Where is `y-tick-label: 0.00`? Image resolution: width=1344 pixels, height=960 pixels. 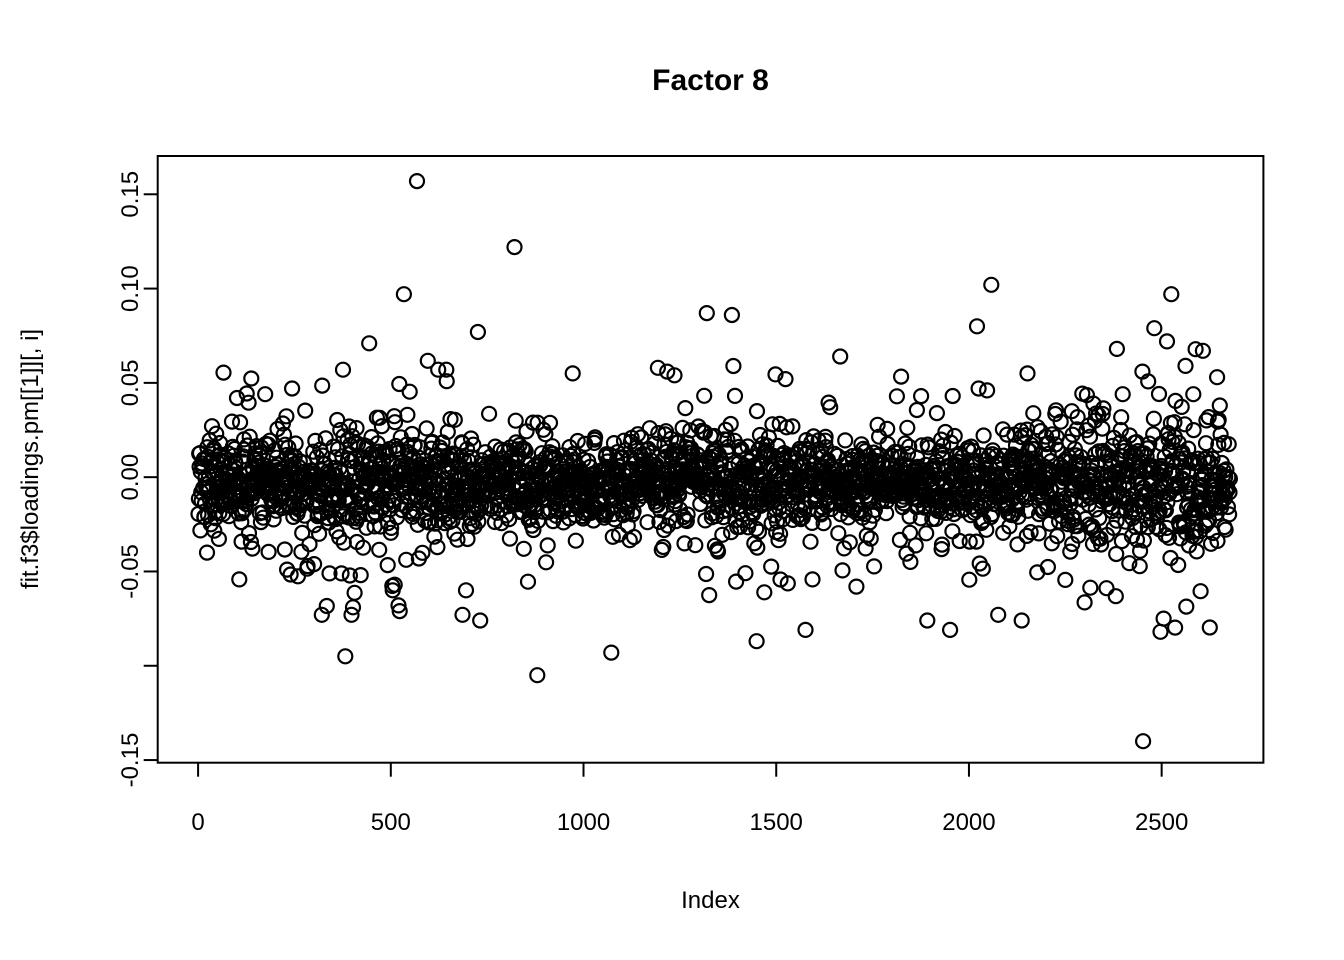 y-tick-label: 0.00 is located at coordinates (130, 477).